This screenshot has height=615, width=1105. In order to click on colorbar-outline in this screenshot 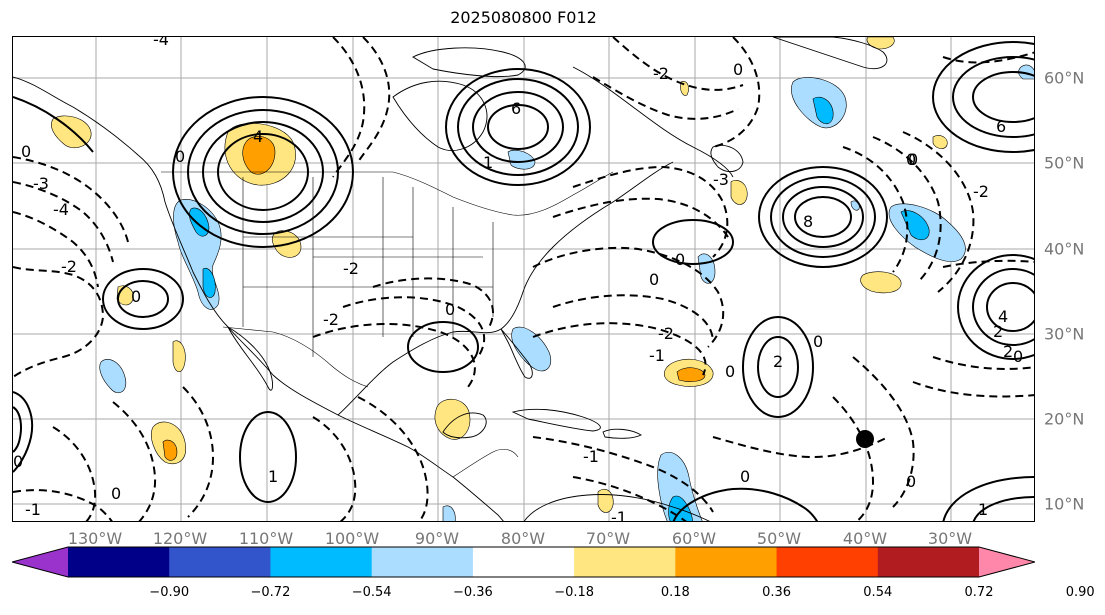, I will do `click(523, 562)`.